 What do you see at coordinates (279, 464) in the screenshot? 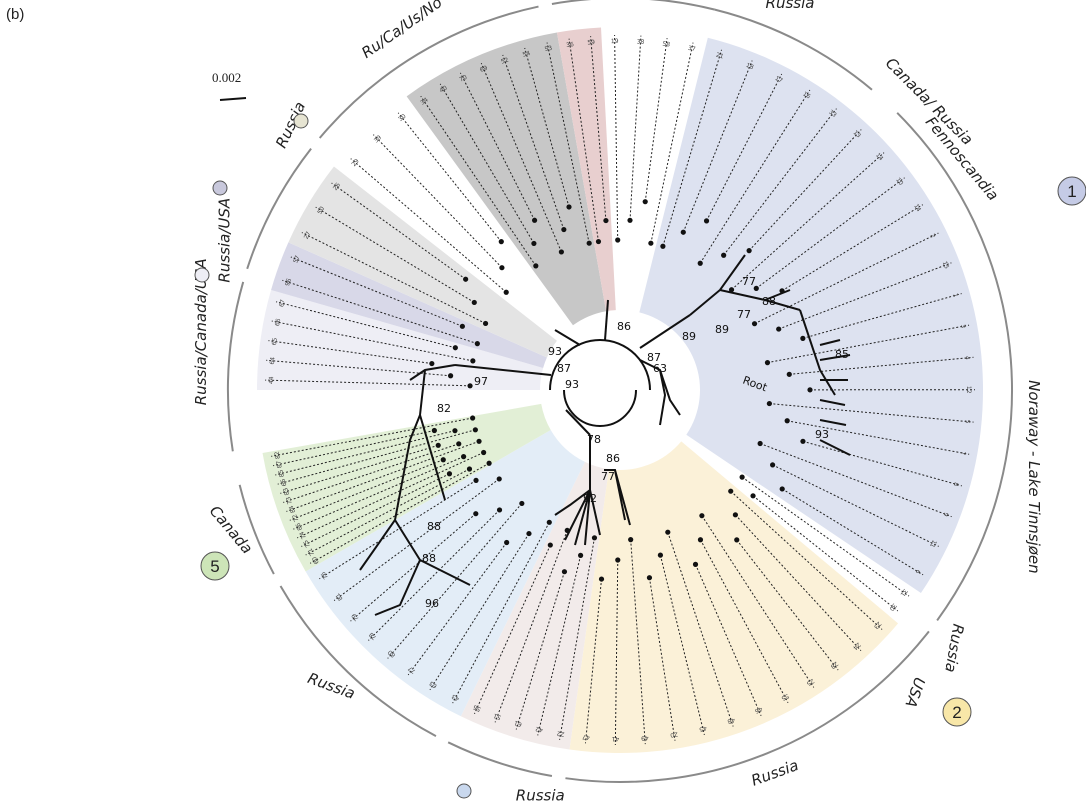
I see `leaf-number: 87` at bounding box center [279, 464].